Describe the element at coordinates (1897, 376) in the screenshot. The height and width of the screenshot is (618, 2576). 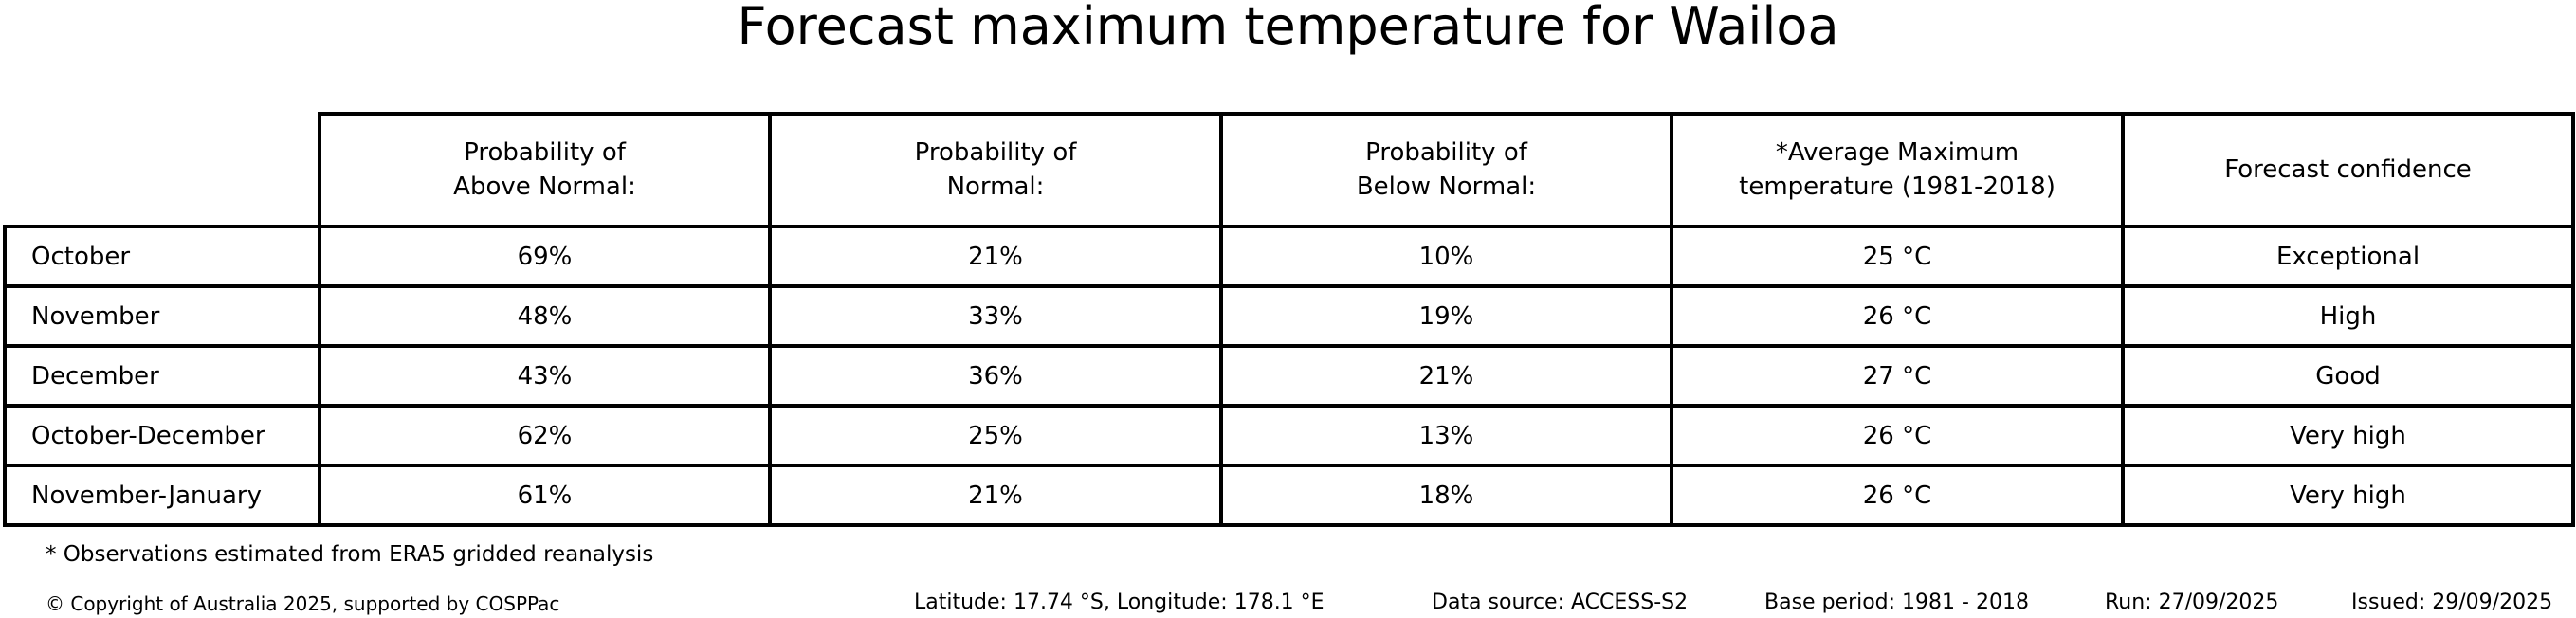
I see `table-cell: 27 °C` at that location.